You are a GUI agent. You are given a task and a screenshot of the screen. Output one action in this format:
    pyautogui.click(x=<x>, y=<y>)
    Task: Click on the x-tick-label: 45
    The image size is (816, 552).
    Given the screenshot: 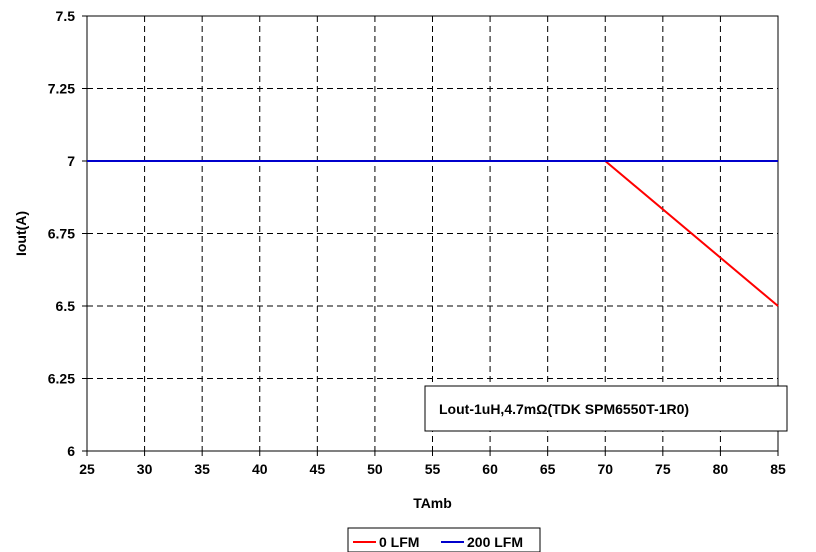 What is the action you would take?
    pyautogui.click(x=318, y=469)
    